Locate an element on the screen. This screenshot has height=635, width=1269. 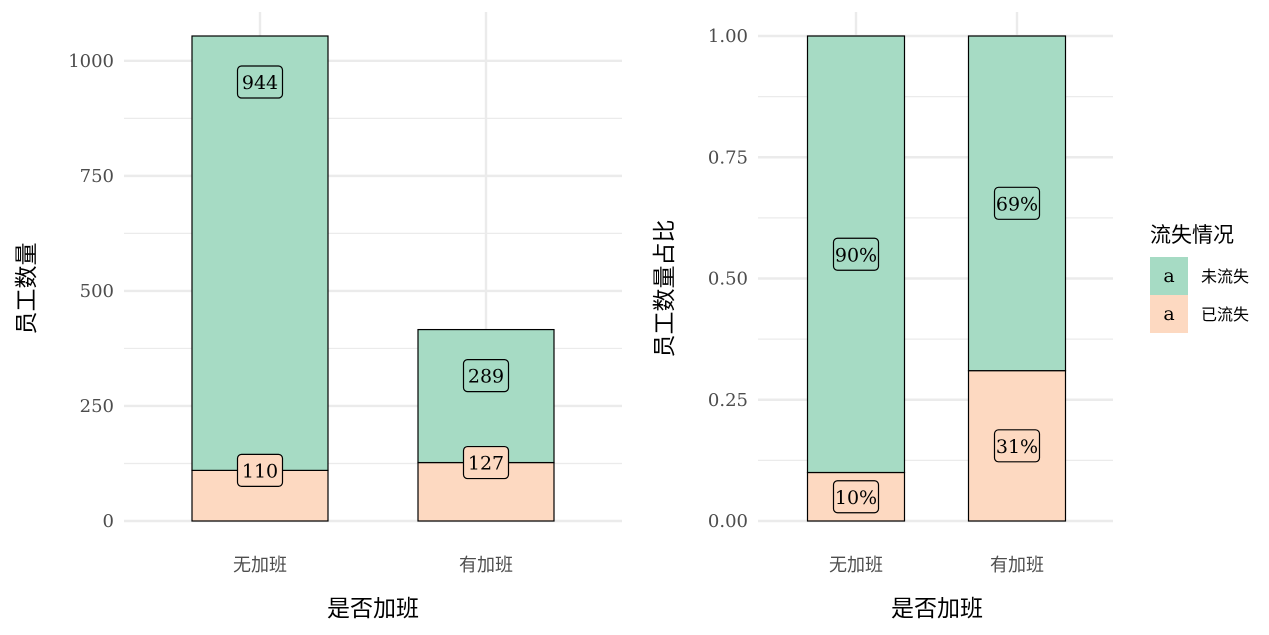
share-y-tick-label: 0.75 is located at coordinates (728, 157).